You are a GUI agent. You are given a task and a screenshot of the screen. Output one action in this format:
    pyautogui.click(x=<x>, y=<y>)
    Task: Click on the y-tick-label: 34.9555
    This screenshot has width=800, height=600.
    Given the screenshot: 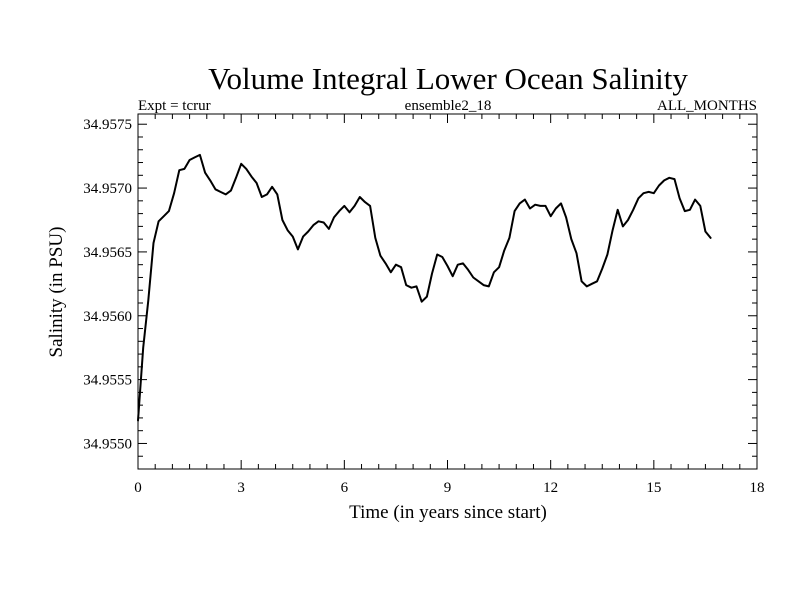 What is the action you would take?
    pyautogui.click(x=107, y=381)
    